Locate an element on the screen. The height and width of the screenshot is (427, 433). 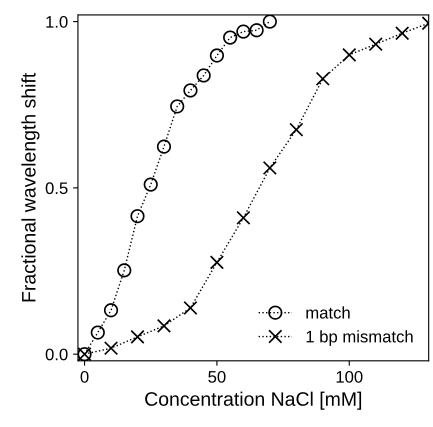
x-tick-label: 0 is located at coordinates (84, 376).